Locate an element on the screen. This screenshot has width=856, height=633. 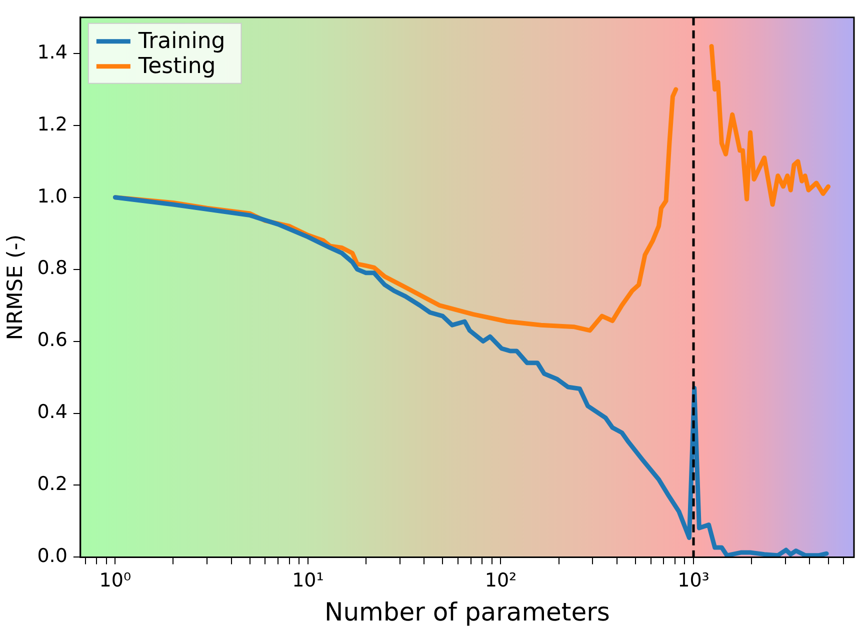
y-tick-label: 1.4 is located at coordinates (52, 52).